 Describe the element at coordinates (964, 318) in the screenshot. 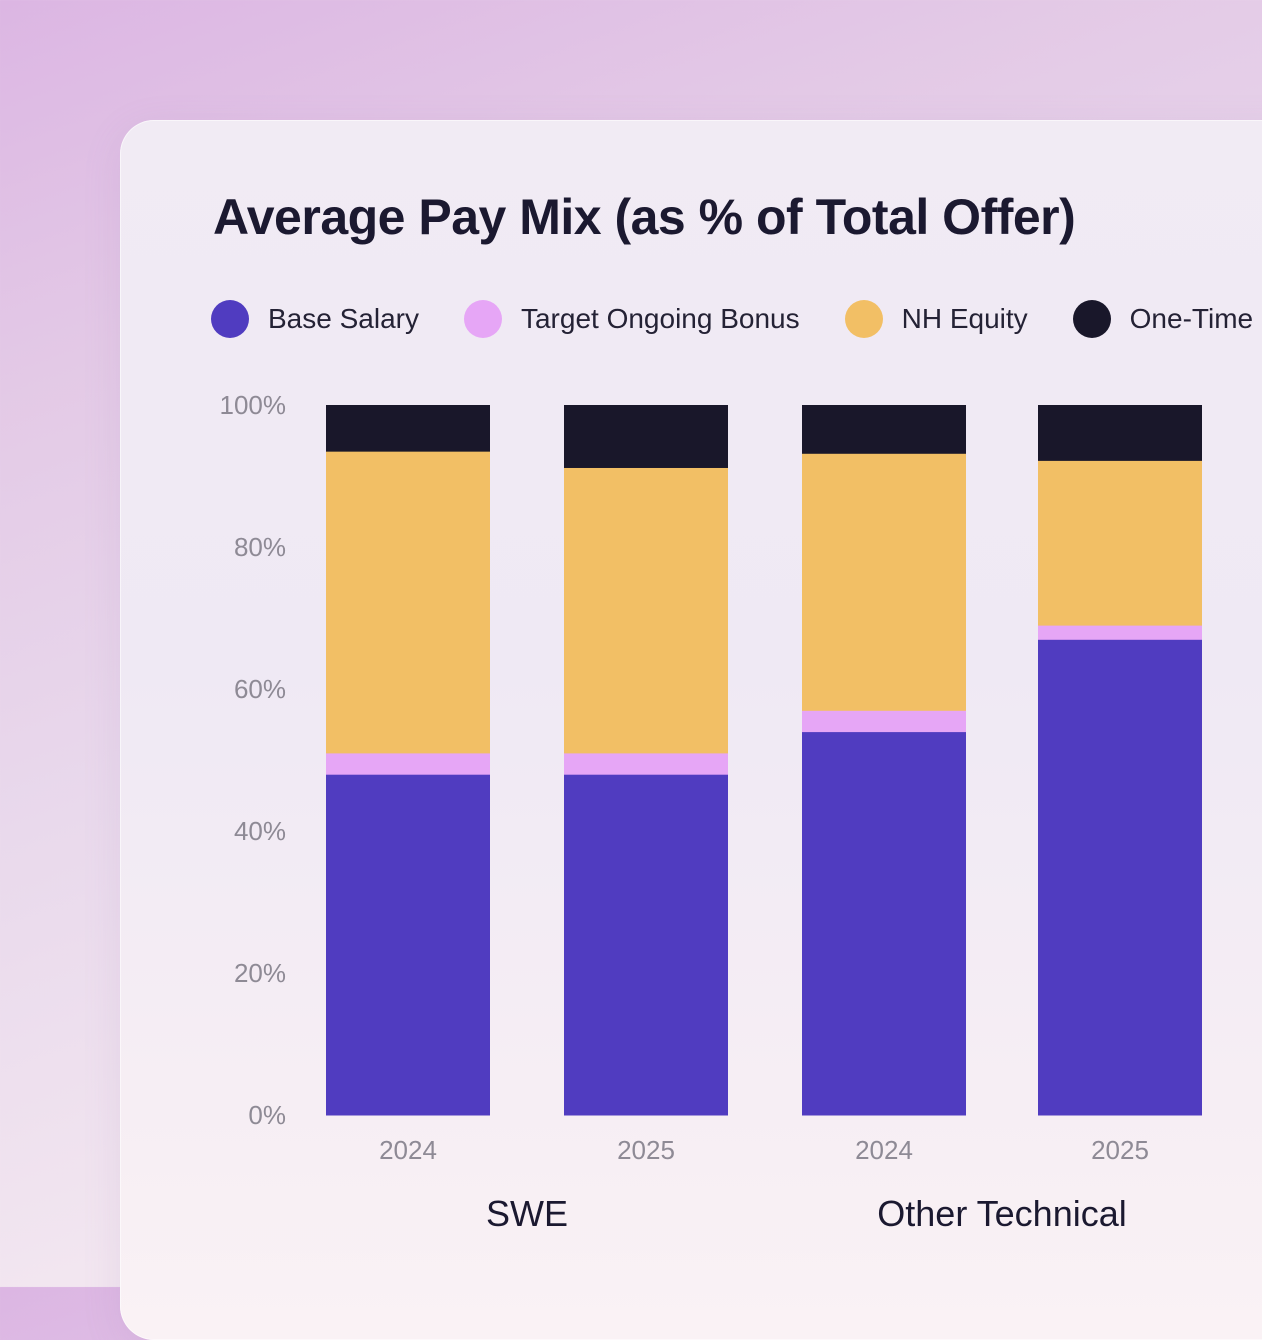

I see `legend-label-nh-equity: NH Equity` at that location.